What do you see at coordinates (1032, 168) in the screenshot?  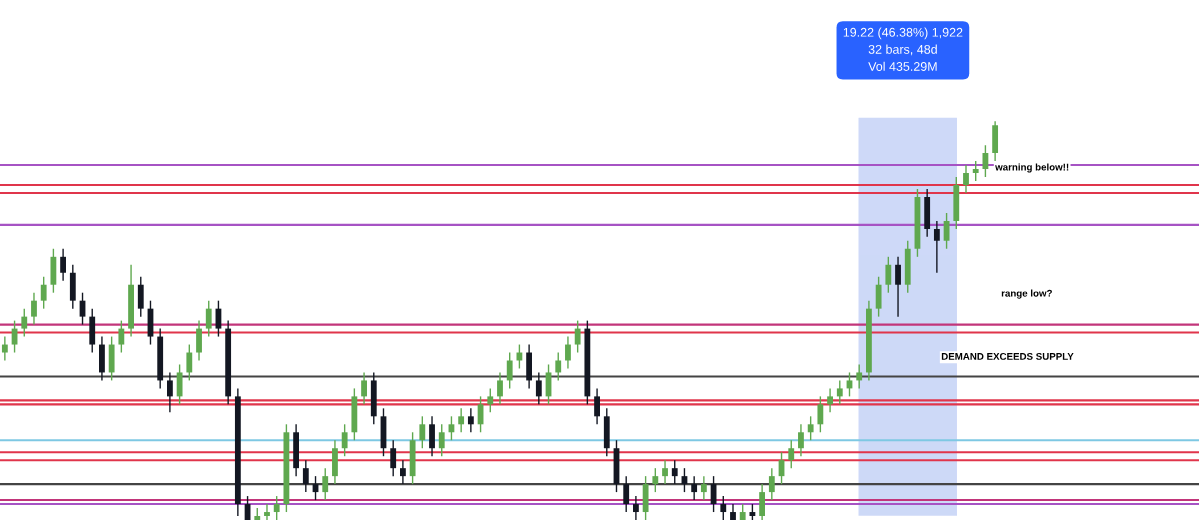 I see `annotation: warning below!!` at bounding box center [1032, 168].